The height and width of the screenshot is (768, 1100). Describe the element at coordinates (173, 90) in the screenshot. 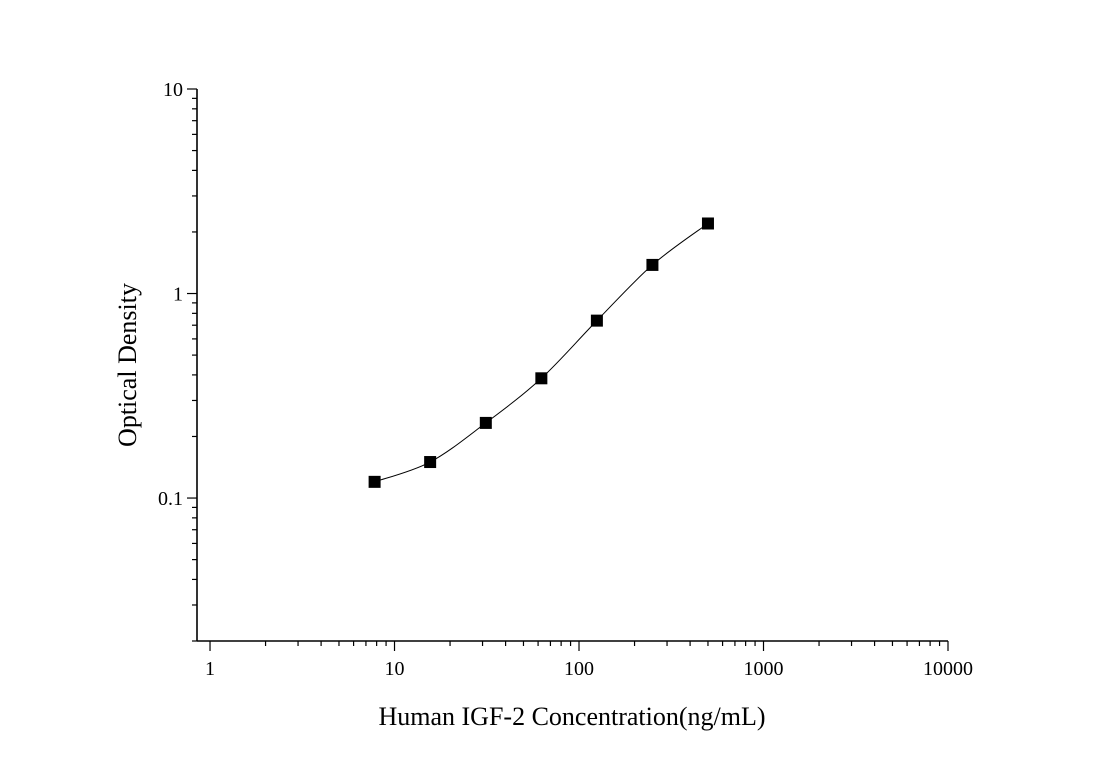

I see `y-tick-label: 10` at that location.